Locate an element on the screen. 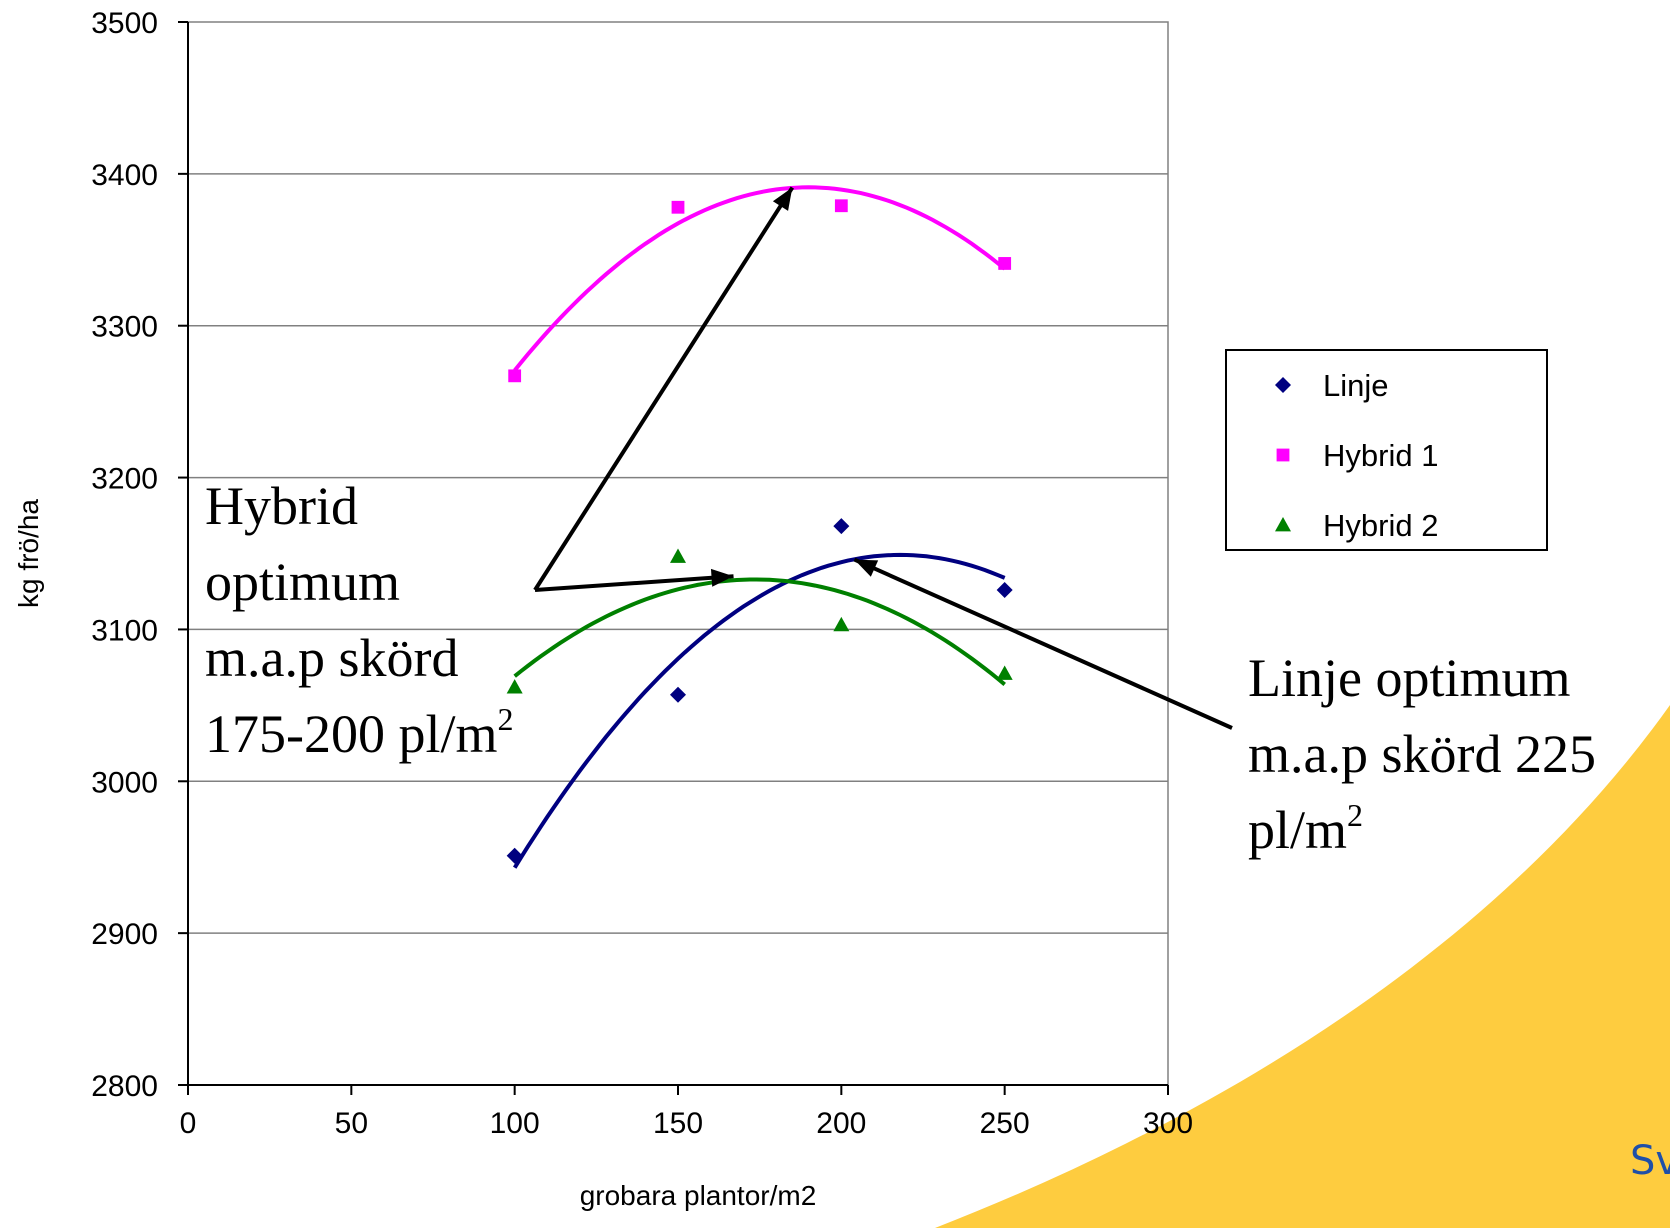 The width and height of the screenshot is (1670, 1228). x-tick-label: 50 is located at coordinates (351, 1123).